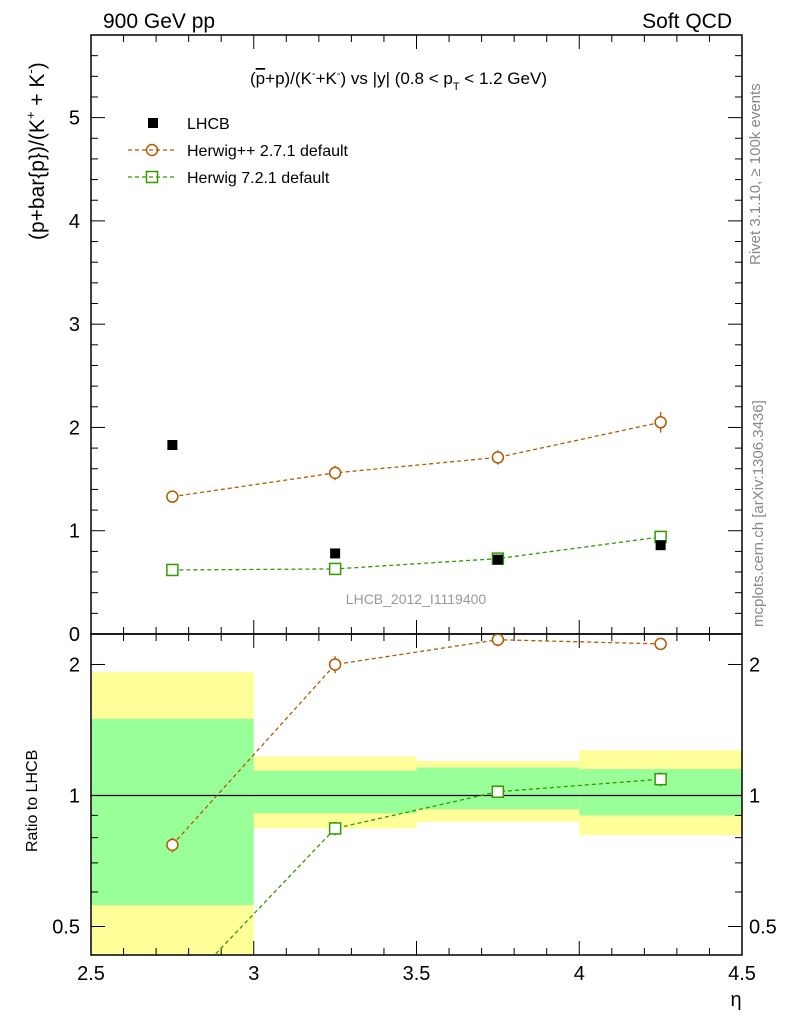 This screenshot has height=1029, width=786. Describe the element at coordinates (735, 1000) in the screenshot. I see `xaxis-label: η` at that location.